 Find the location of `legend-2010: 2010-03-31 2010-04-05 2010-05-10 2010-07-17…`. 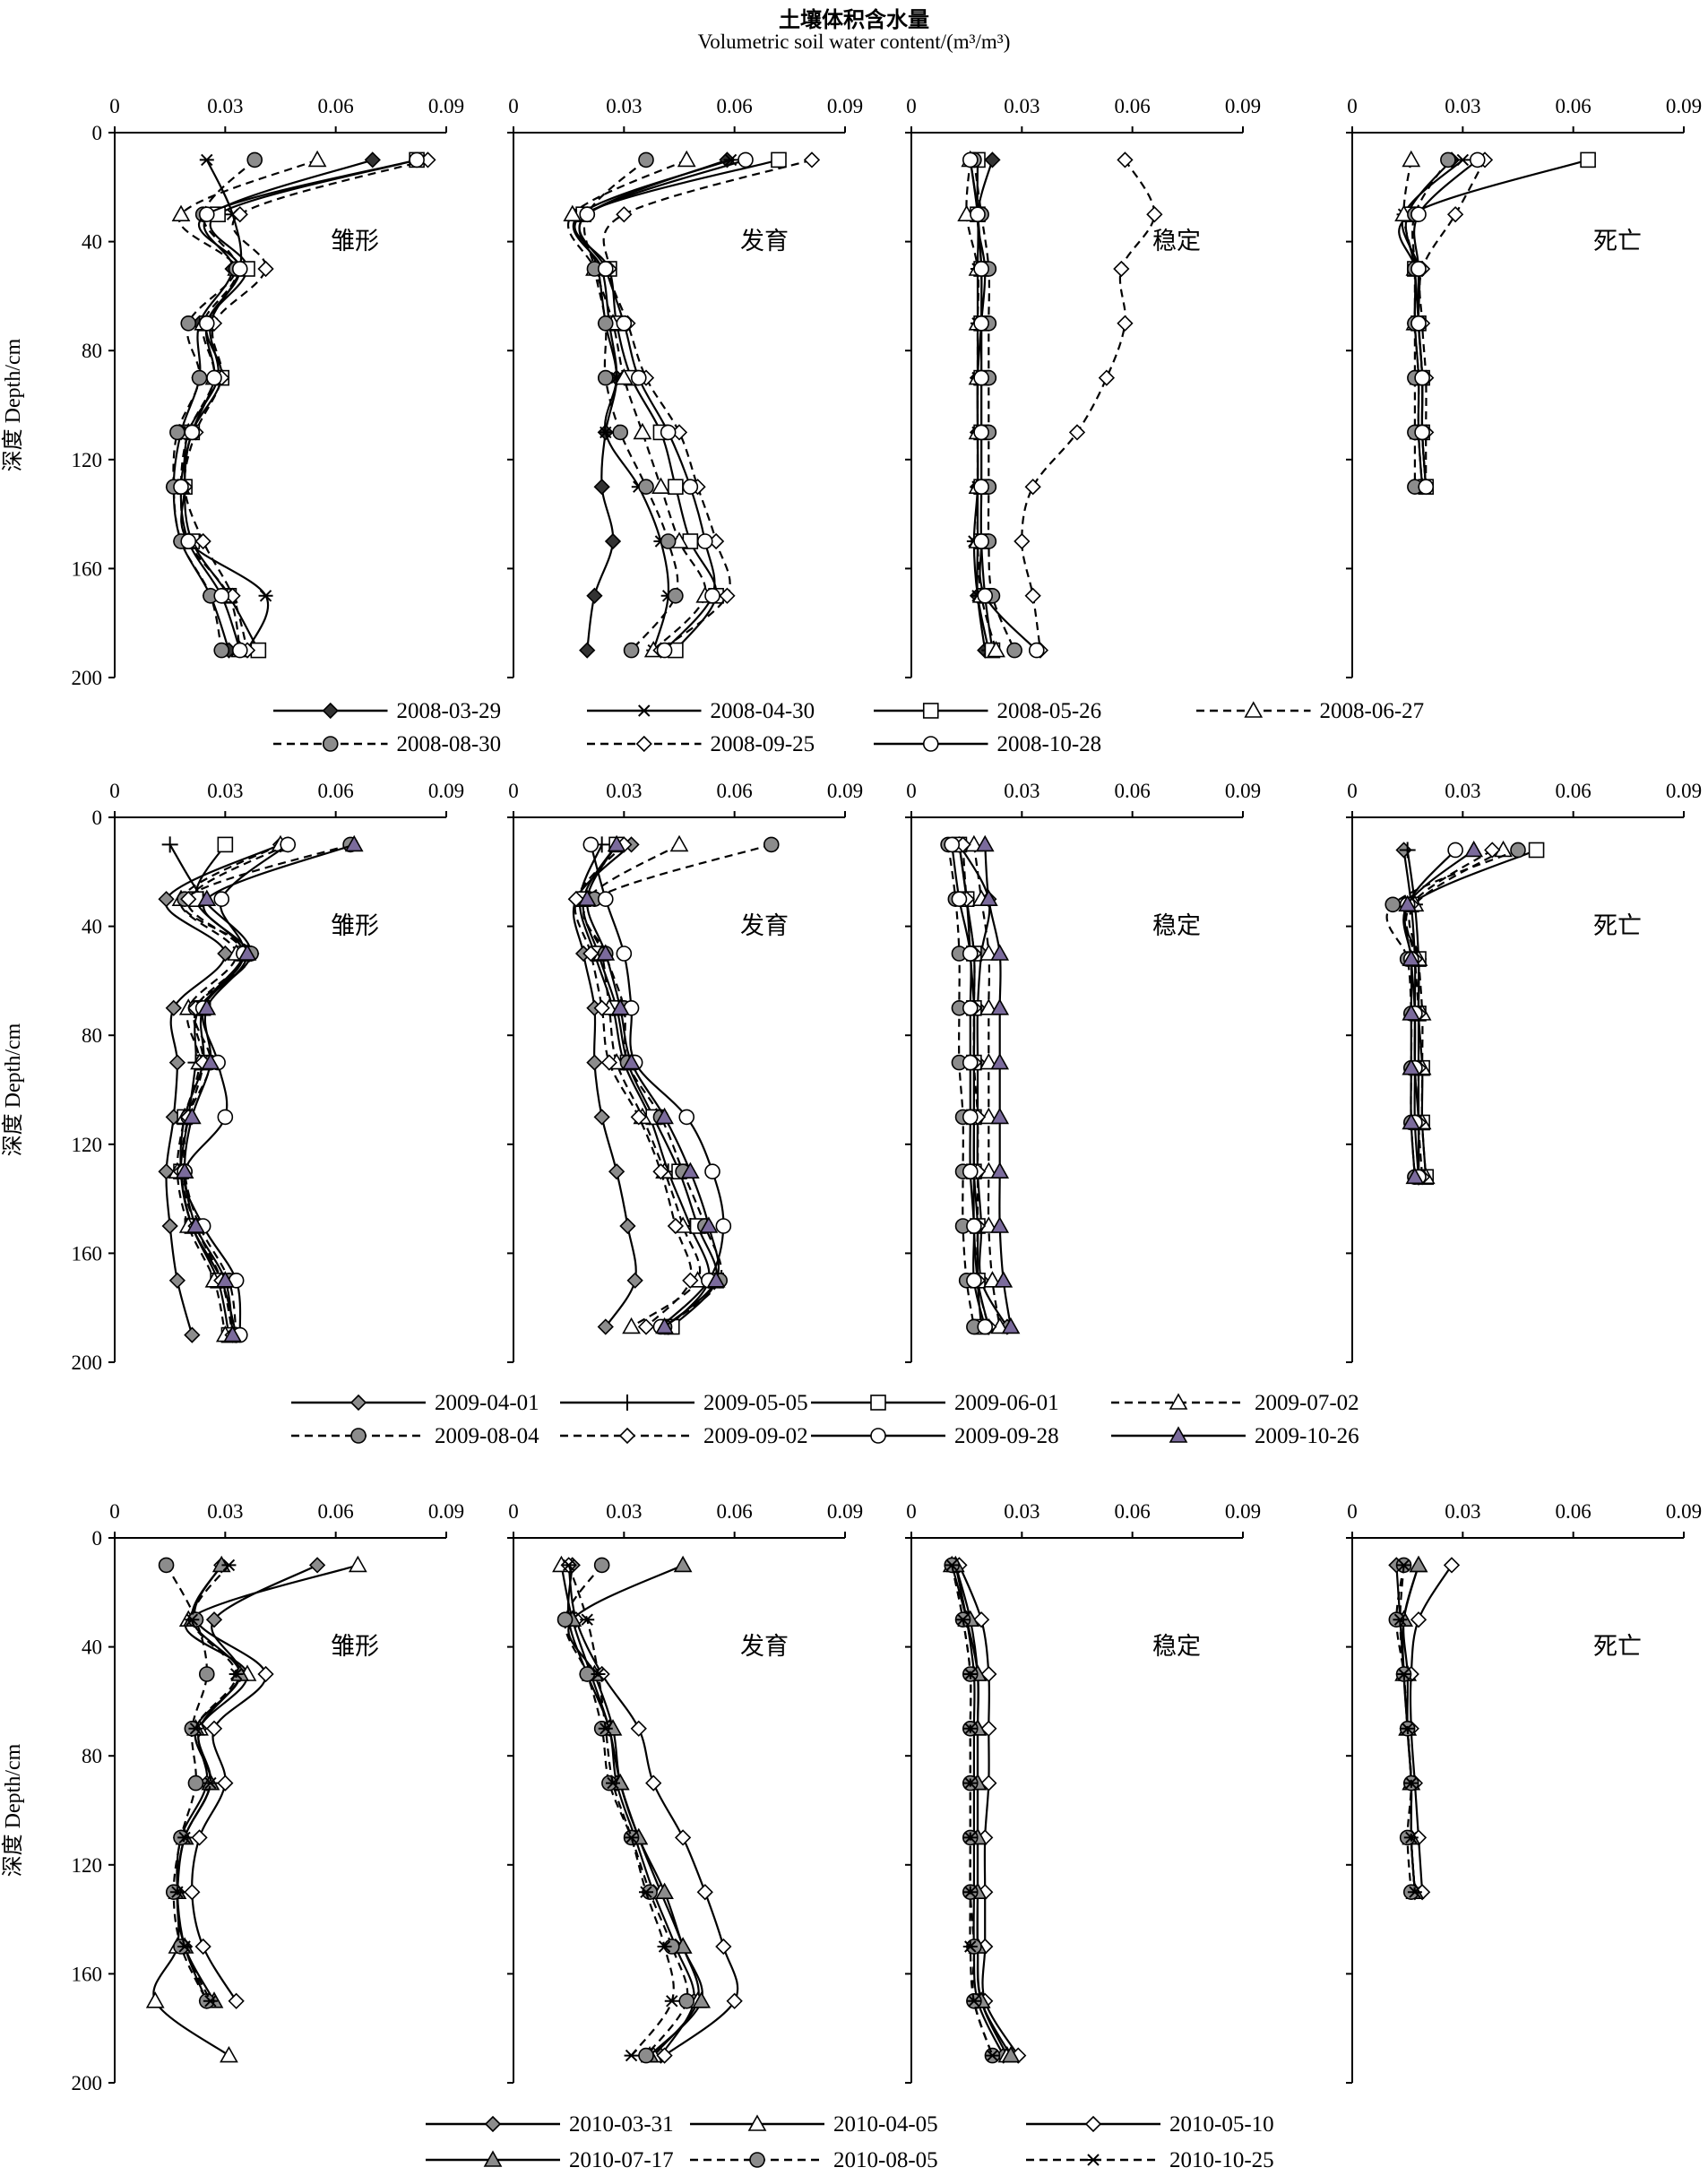

legend-2010: 2010-03-31 2010-04-05 2010-05-10 2010-07-17… is located at coordinates (850, 2142).